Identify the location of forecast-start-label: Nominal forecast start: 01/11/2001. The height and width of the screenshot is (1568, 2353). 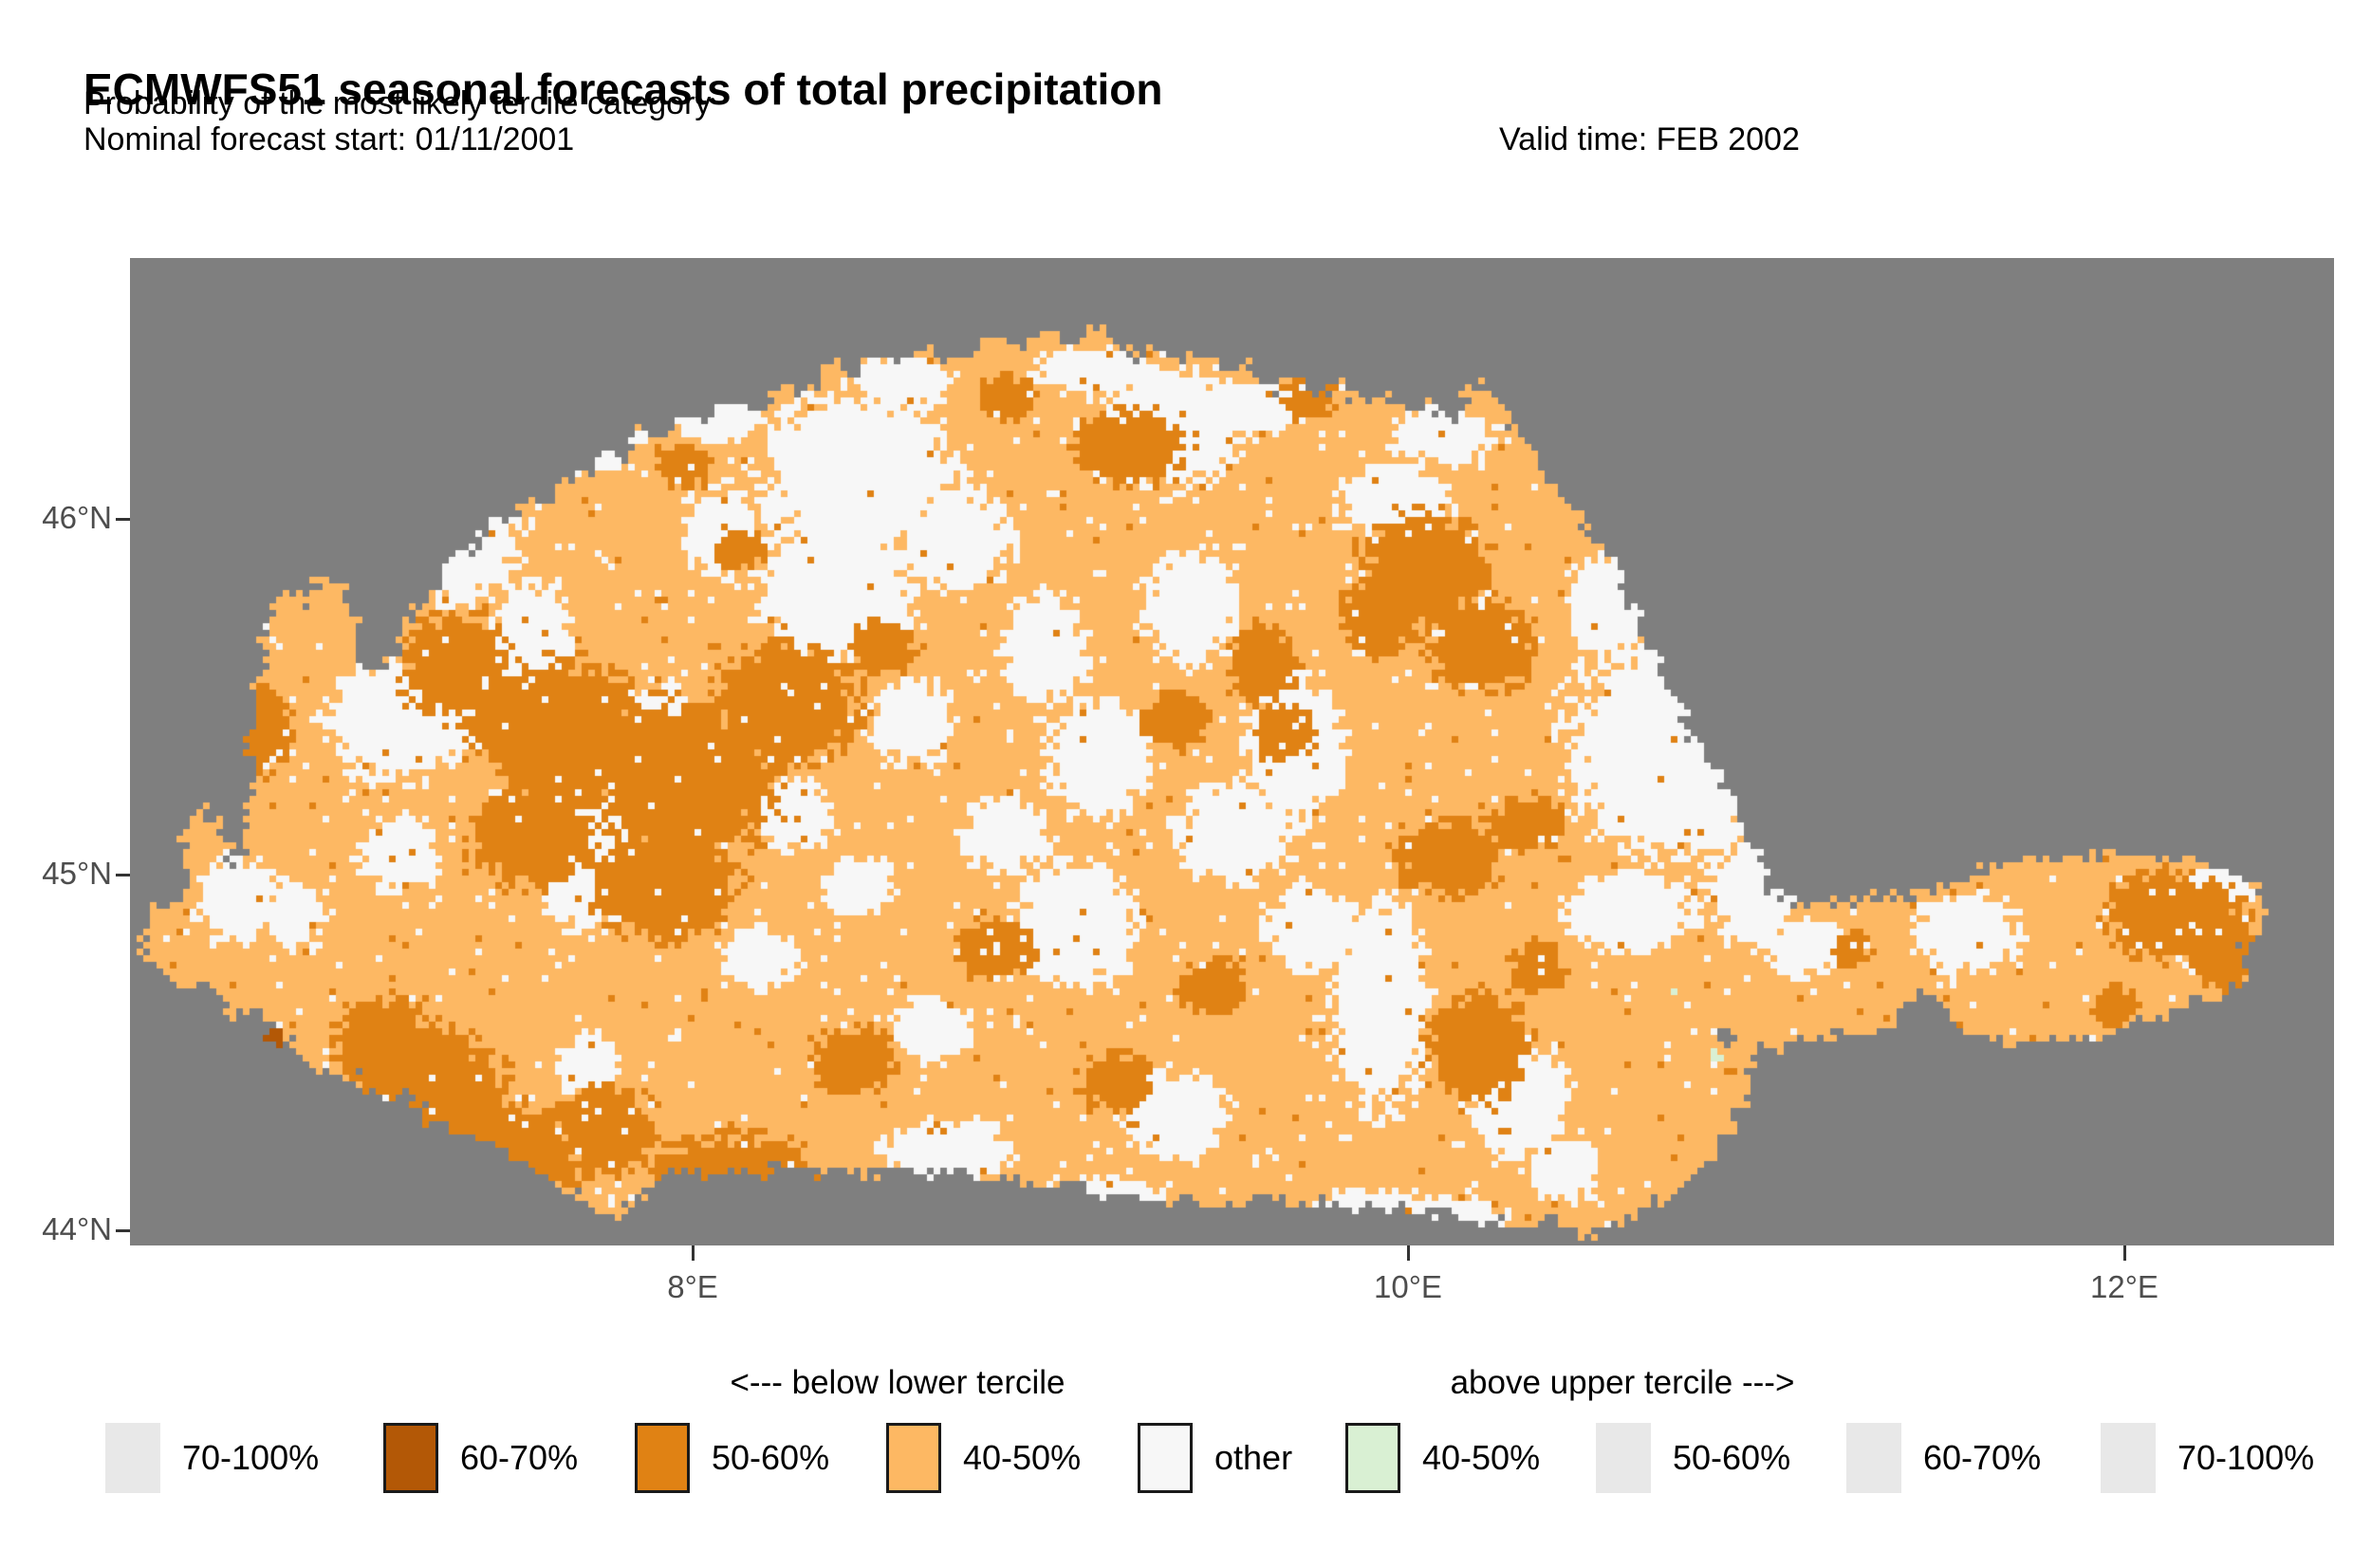
(329, 139).